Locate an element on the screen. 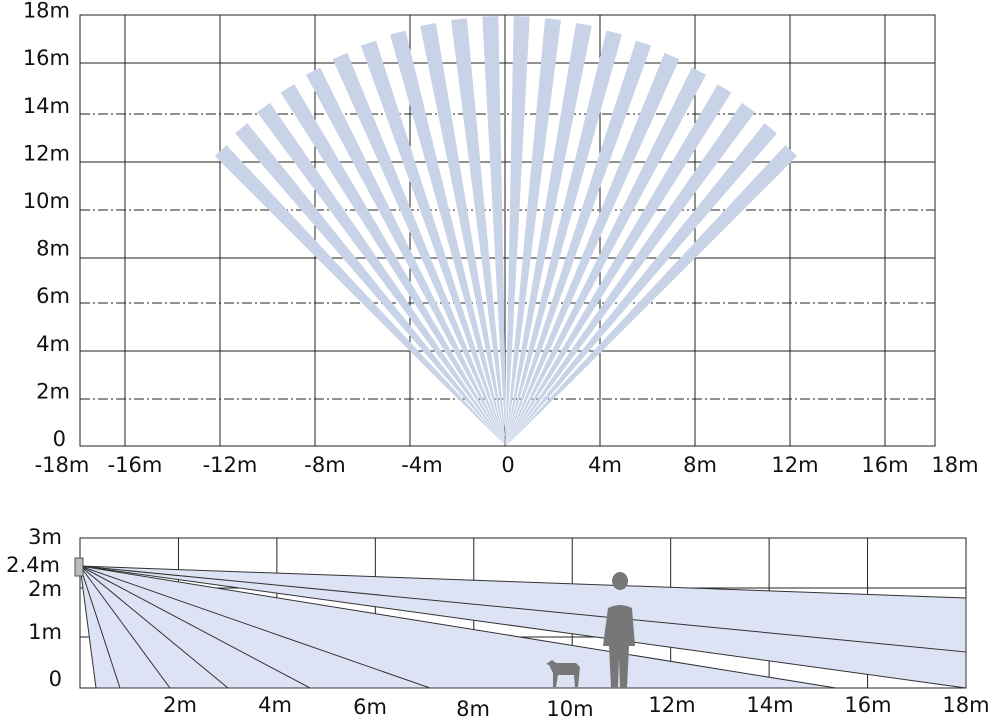 Image resolution: width=999 pixels, height=720 pixels. x-label: 14m is located at coordinates (769, 705).